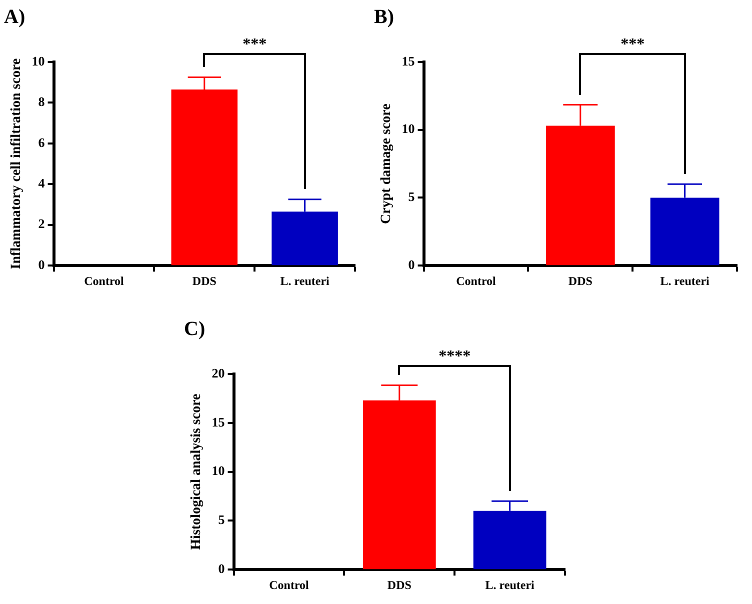 This screenshot has width=752, height=604. I want to click on y-tick-label: 2, so click(41, 224).